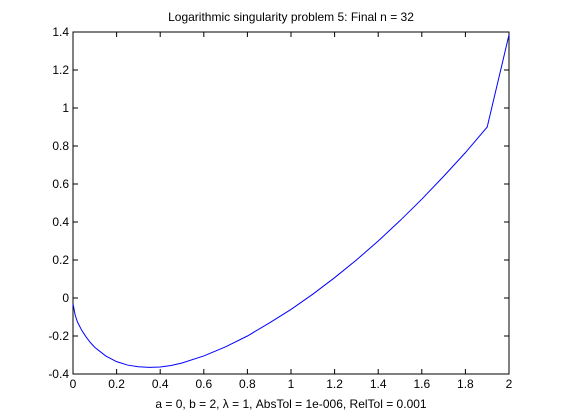  I want to click on x-tick-label: 1.4, so click(378, 384).